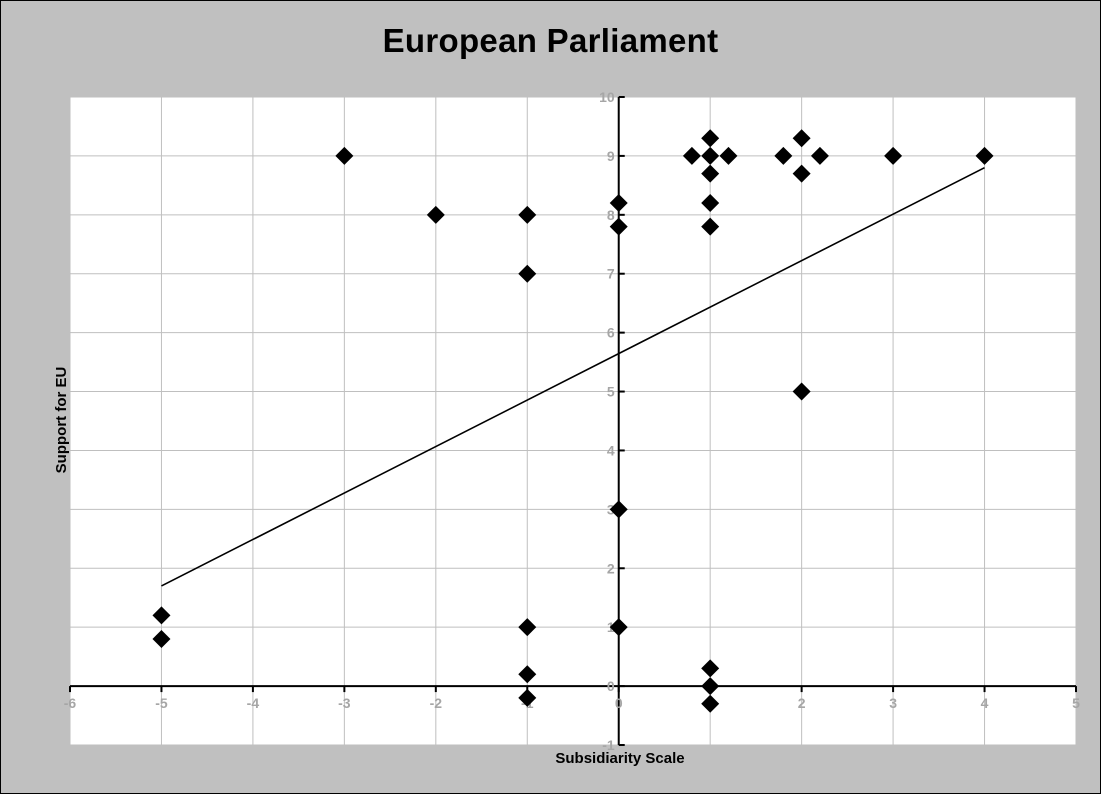 This screenshot has width=1101, height=794. What do you see at coordinates (70, 703) in the screenshot?
I see `x-tick-label: -6` at bounding box center [70, 703].